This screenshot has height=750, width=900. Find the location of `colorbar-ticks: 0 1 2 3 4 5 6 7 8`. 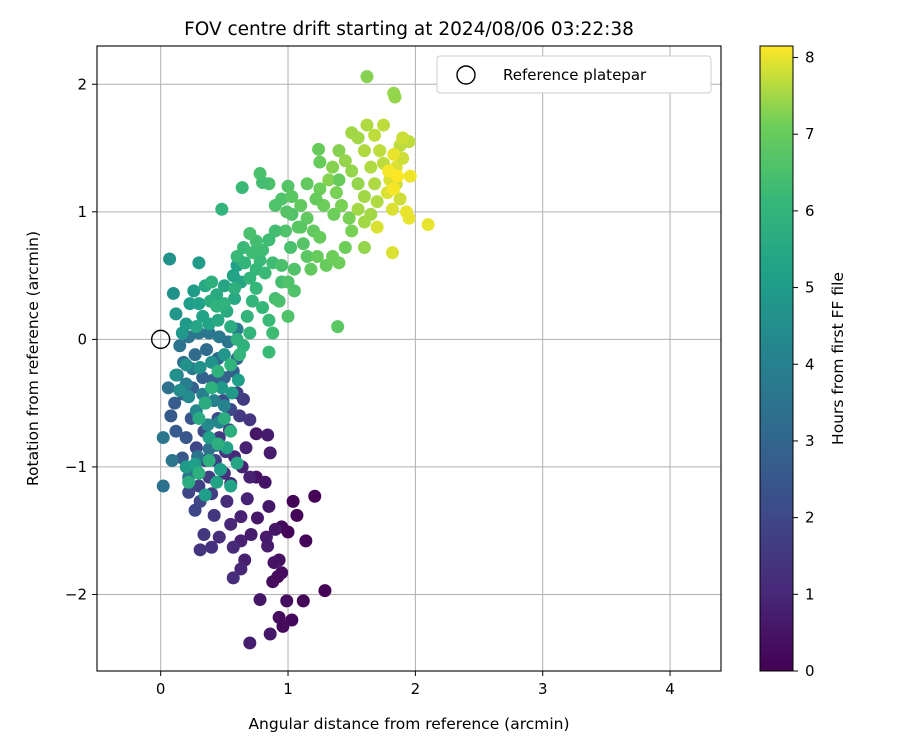

colorbar-ticks: 0 1 2 3 4 5 6 7 8 is located at coordinates (804, 364).